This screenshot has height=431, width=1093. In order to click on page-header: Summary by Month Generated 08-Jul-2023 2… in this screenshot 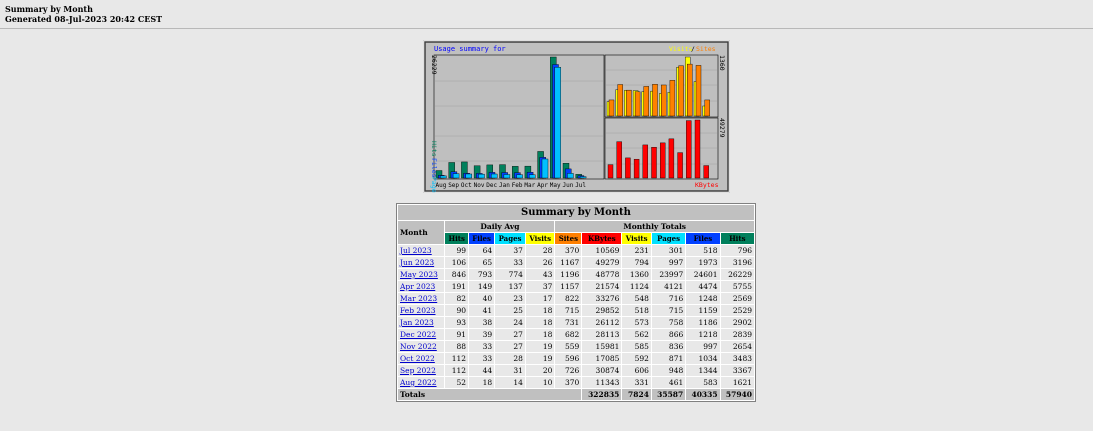, I will do `click(83, 14)`.